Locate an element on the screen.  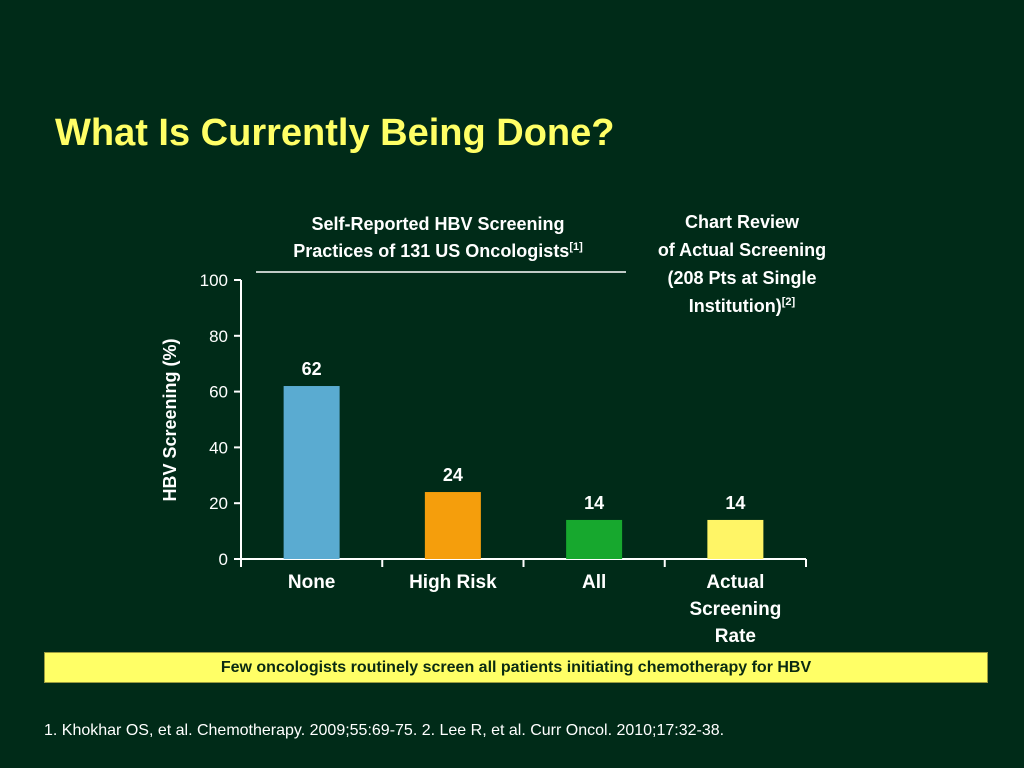
category-label: None is located at coordinates (312, 582).